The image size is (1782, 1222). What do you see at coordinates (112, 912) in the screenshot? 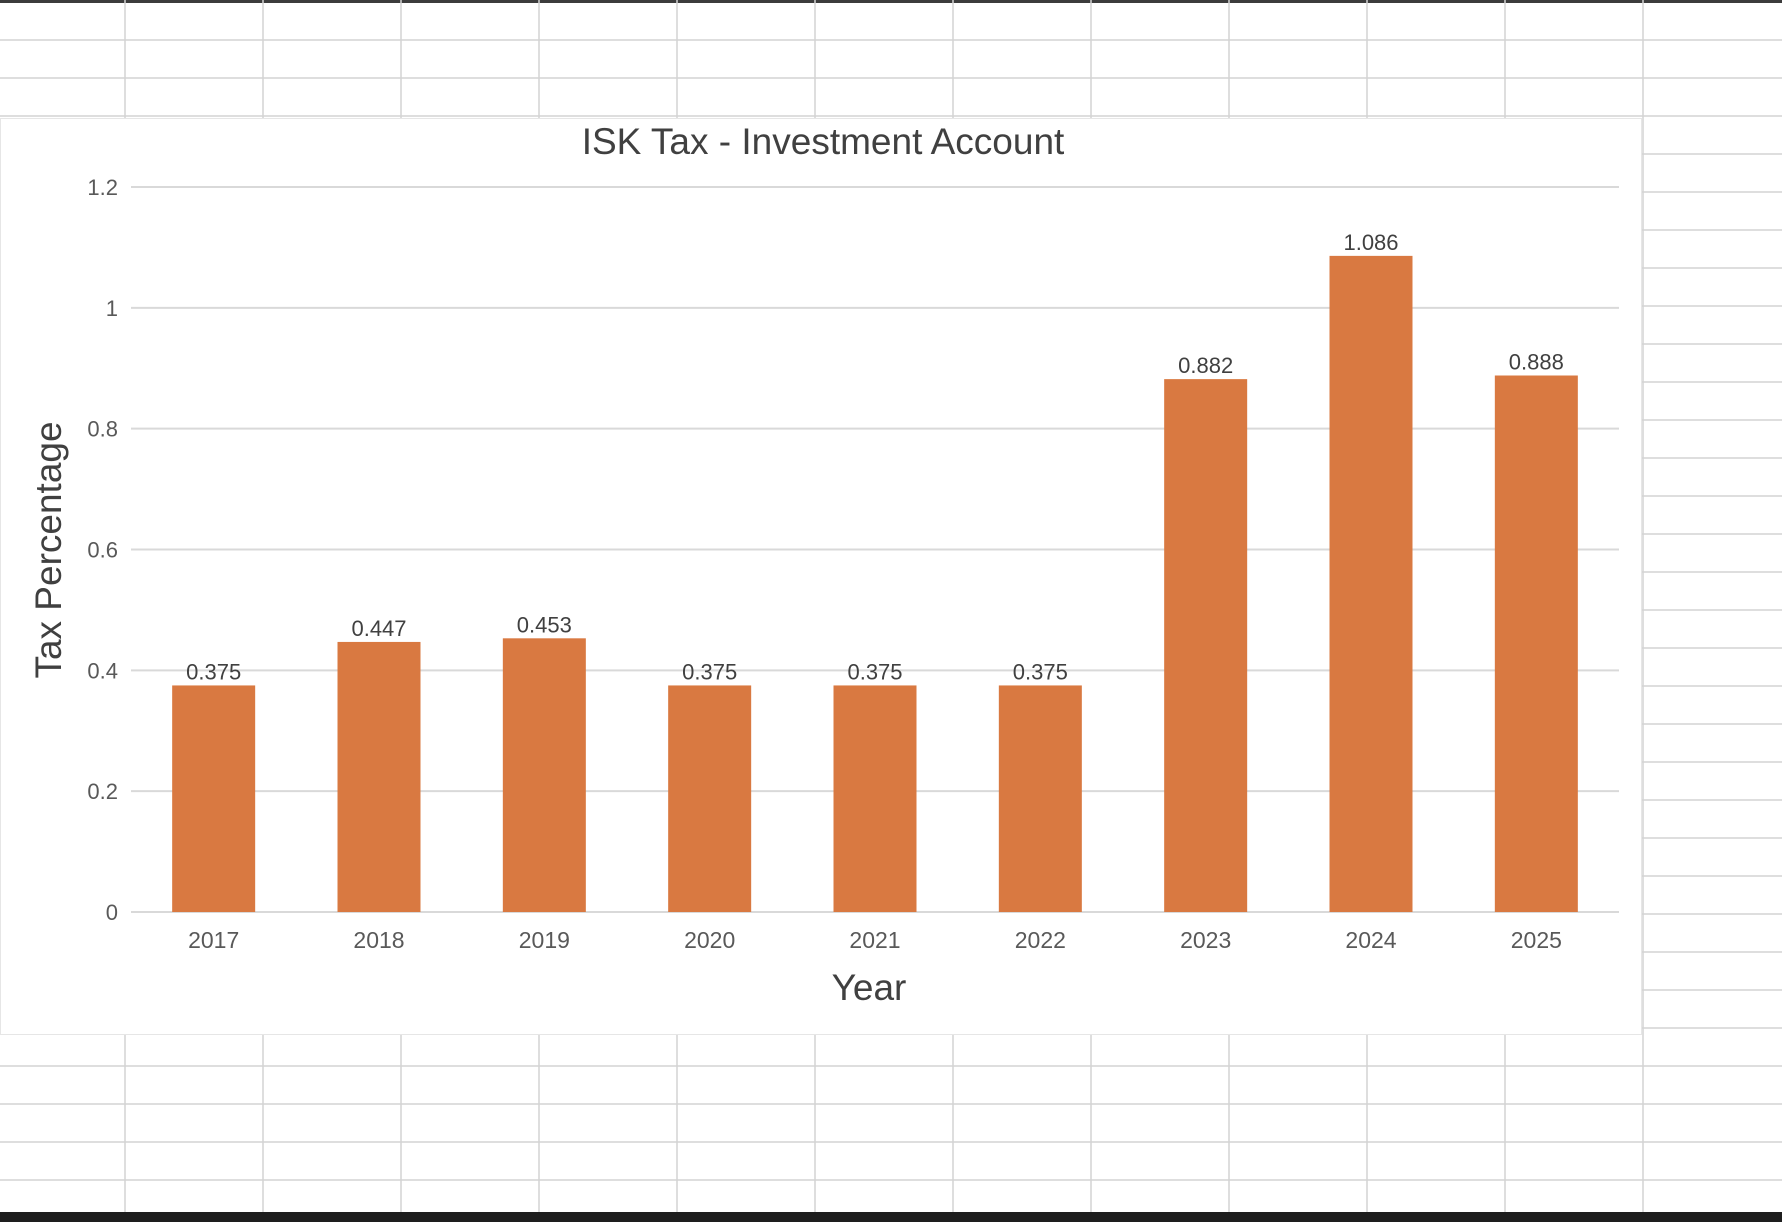
I see `y-tick-label: 0` at bounding box center [112, 912].